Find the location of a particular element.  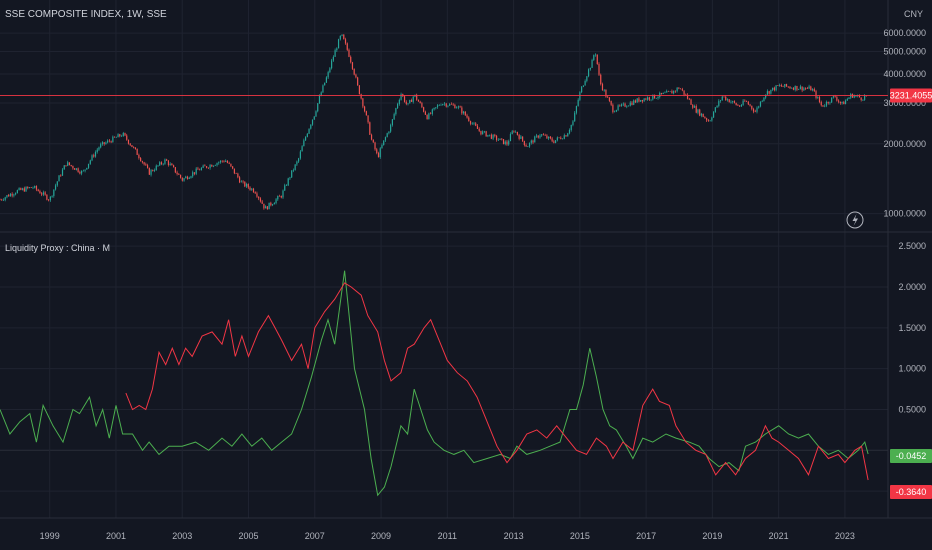

lightning-icon is located at coordinates (855, 220).